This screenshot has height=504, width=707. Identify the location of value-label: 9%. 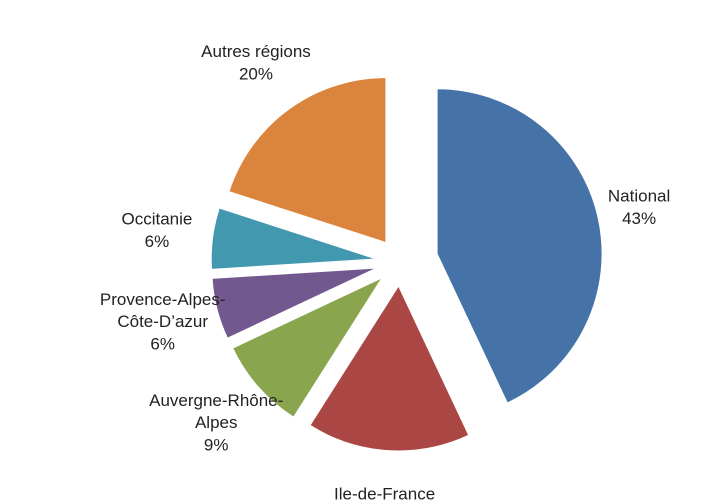
(216, 445).